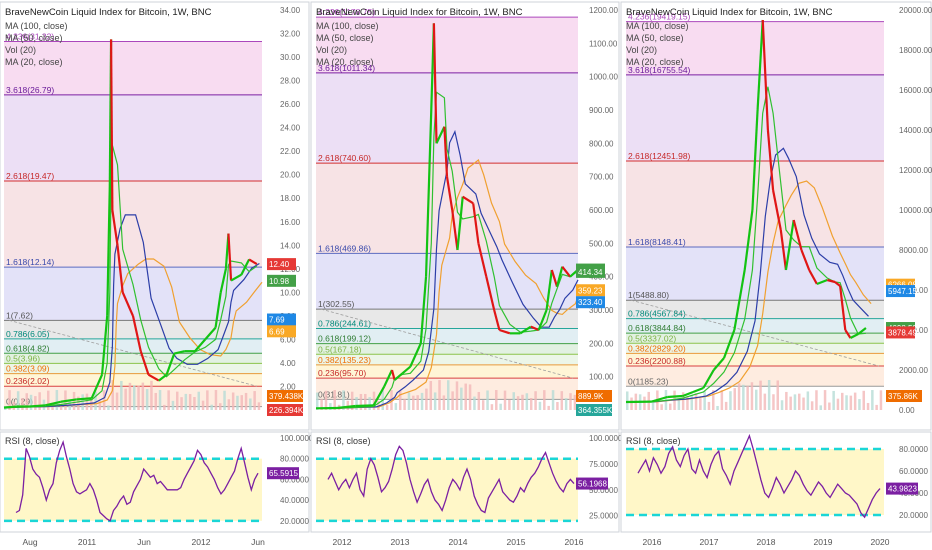 The width and height of the screenshot is (932, 550). Describe the element at coordinates (913, 471) in the screenshot. I see `rsi-tick-label: 60.0000` at that location.